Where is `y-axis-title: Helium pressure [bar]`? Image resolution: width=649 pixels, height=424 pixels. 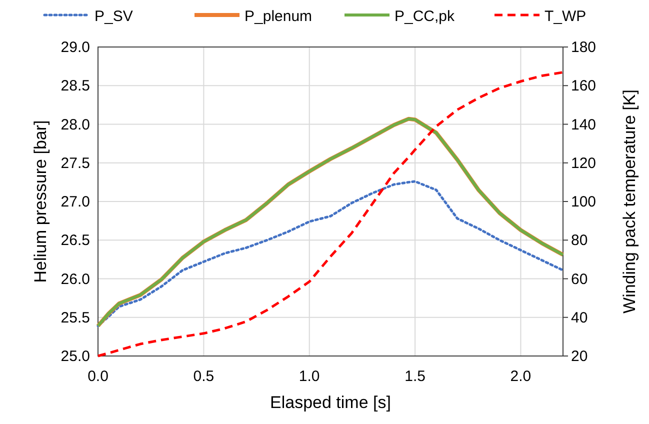 y-axis-title: Helium pressure [bar] is located at coordinates (40, 201).